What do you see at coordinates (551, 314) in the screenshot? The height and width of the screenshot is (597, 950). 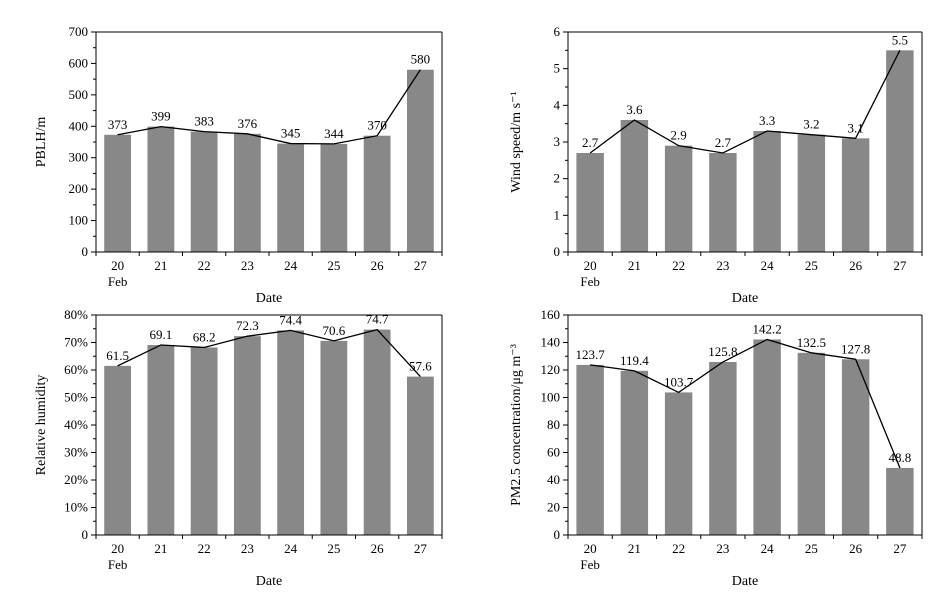 I see `y-tick-label: 160` at bounding box center [551, 314].